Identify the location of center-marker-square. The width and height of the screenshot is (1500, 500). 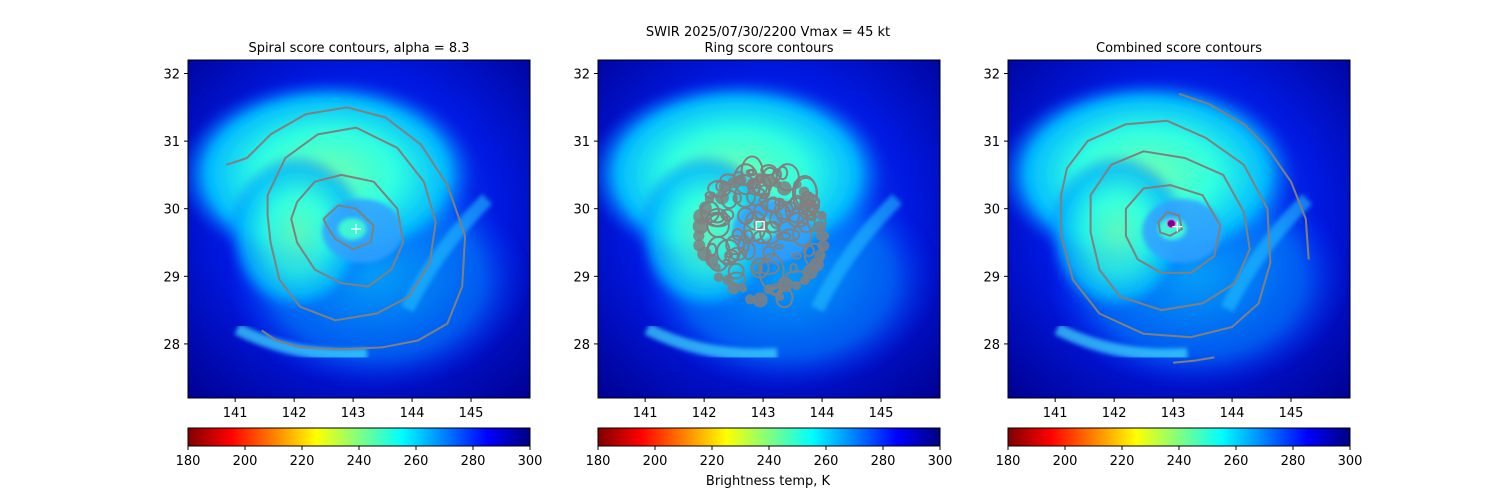
(760, 225).